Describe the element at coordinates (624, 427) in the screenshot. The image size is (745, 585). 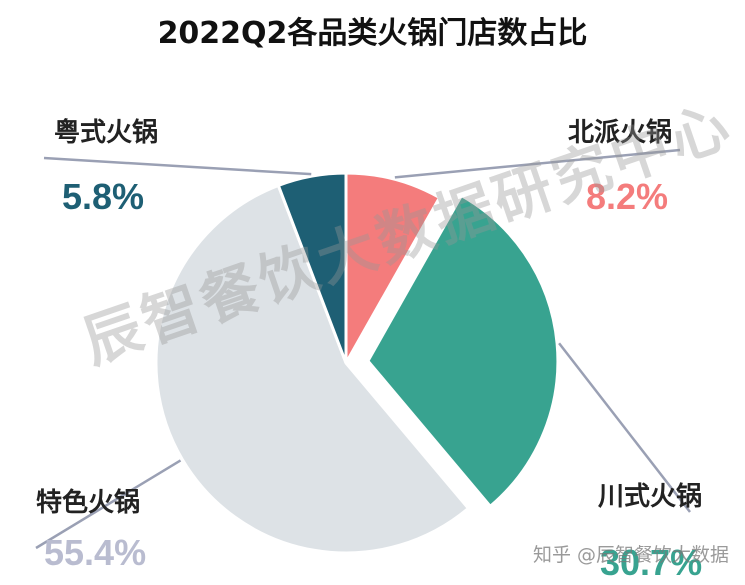
I see `leader-sichuan` at that location.